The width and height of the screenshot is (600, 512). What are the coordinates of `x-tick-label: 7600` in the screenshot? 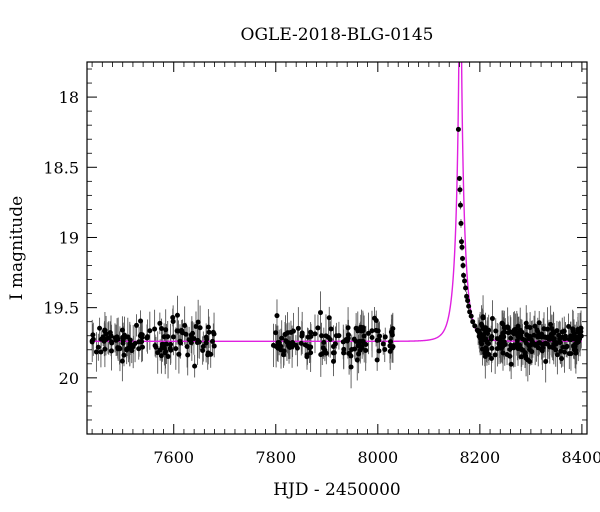 It's located at (173, 457).